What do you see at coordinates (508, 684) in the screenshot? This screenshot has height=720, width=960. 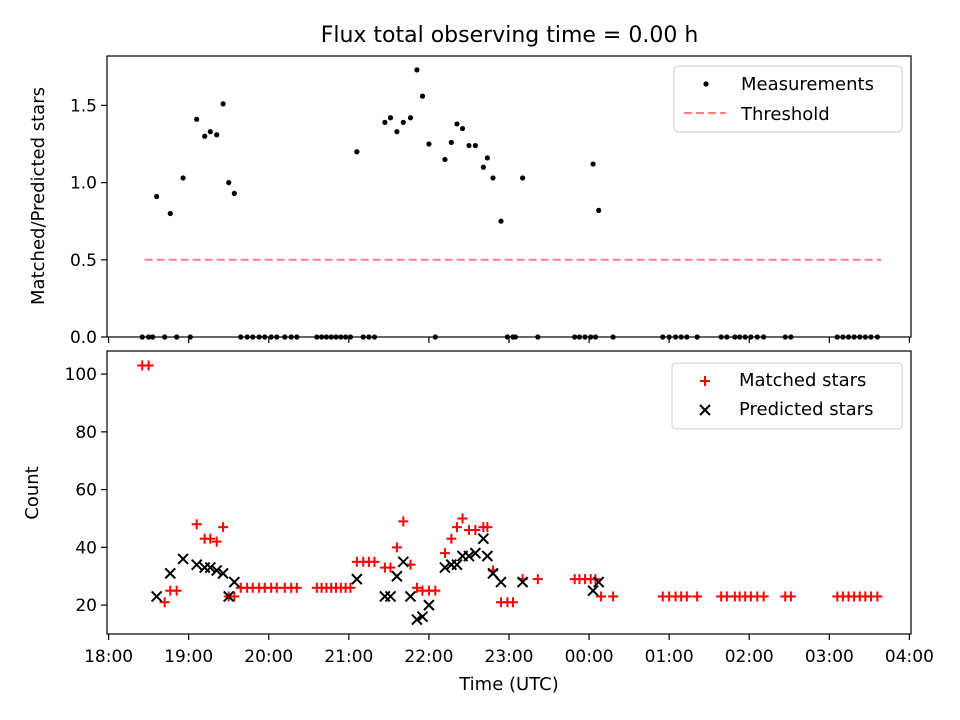 I see `time-x-label: Time (UTC)` at bounding box center [508, 684].